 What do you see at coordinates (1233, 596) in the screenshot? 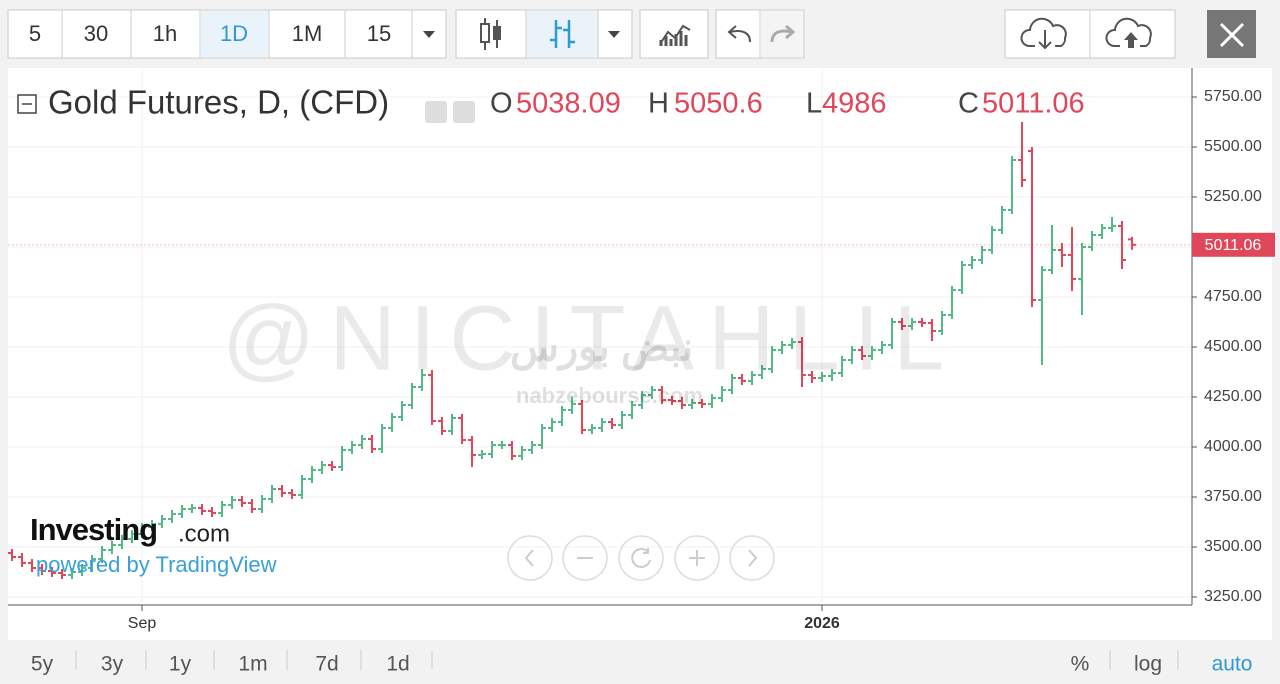
I see `y-tick-label: 3250.00` at bounding box center [1233, 596].